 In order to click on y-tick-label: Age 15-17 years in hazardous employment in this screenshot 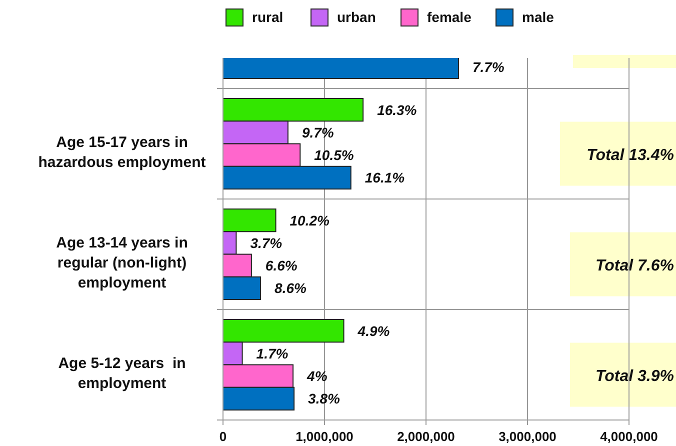, I will do `click(122, 152)`.